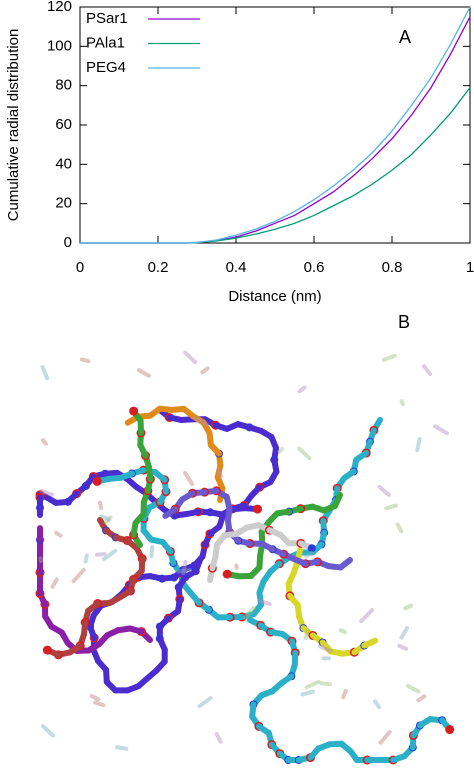 Image resolution: width=474 pixels, height=768 pixels. I want to click on legend-label: PEG4, so click(106, 67).